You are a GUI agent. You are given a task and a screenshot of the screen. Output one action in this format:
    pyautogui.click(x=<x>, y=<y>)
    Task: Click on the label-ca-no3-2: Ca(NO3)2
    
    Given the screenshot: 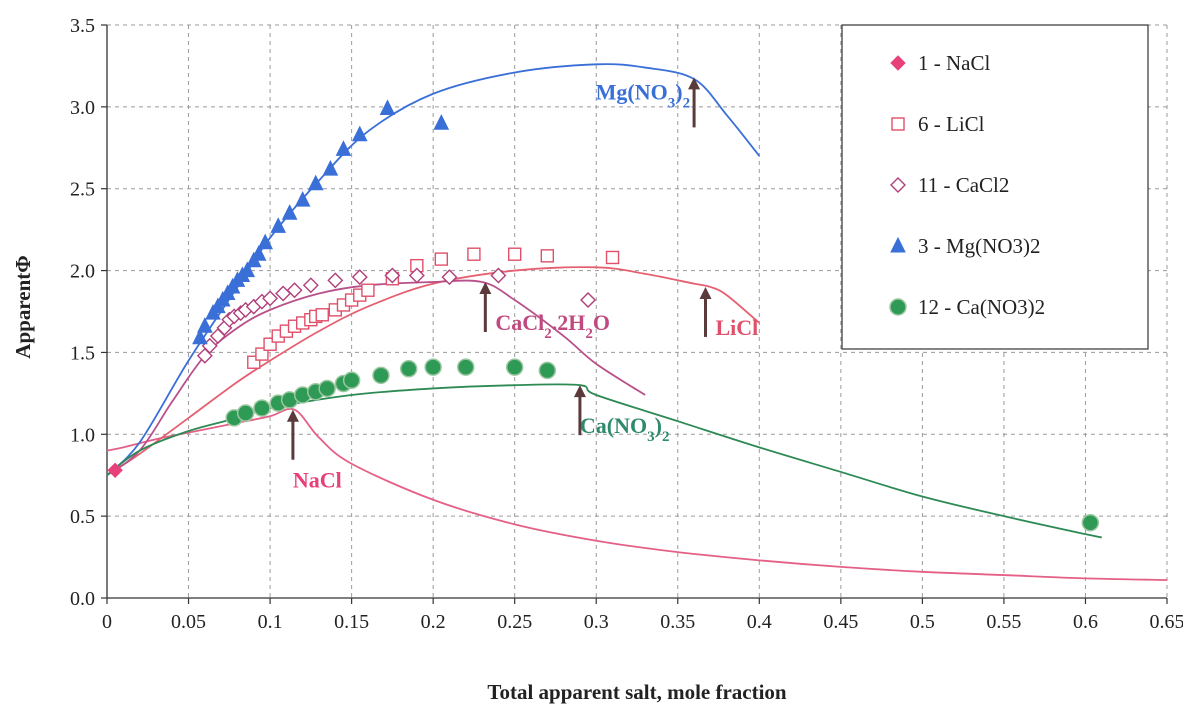 What is the action you would take?
    pyautogui.click(x=625, y=429)
    